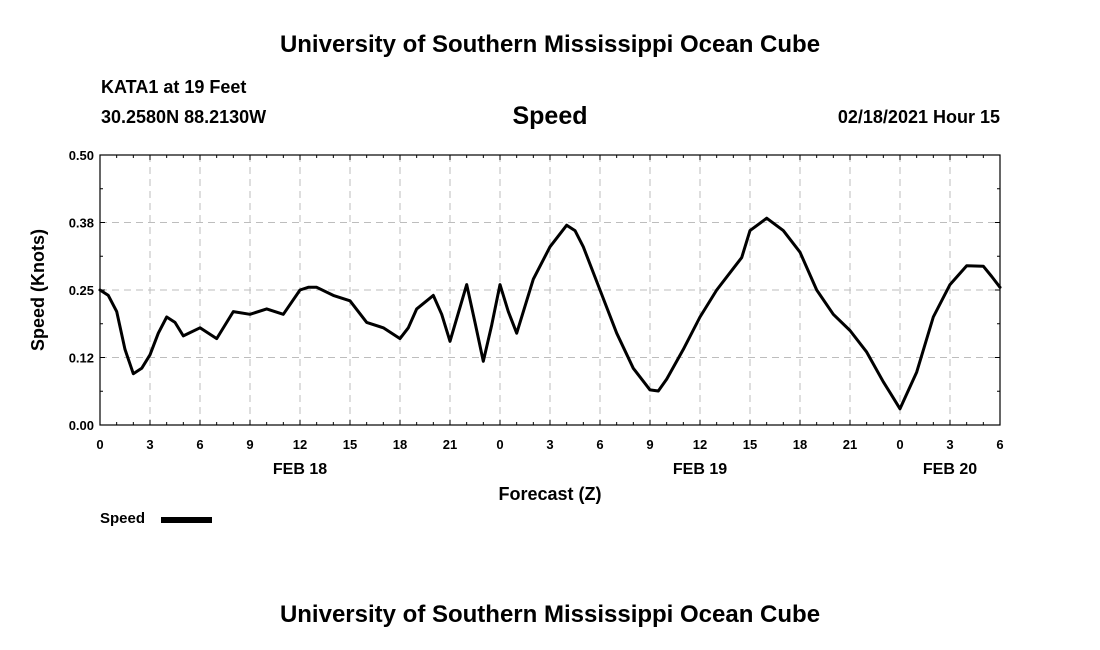  I want to click on station-name: KATA1 at 19 Feet, so click(174, 87).